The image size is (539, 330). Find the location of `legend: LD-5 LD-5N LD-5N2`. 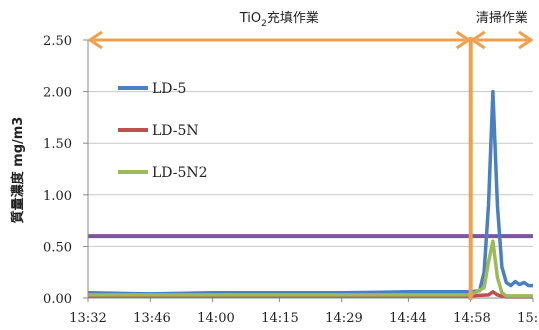

legend: LD-5 LD-5N LD-5N2 is located at coordinates (163, 131).